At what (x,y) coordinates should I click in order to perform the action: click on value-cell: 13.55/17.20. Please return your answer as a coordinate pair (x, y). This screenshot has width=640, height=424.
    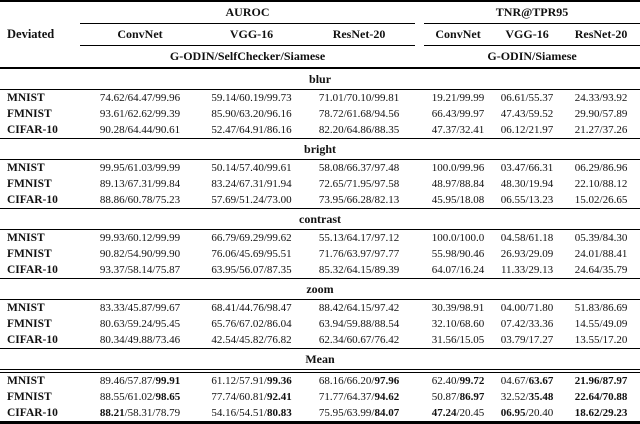
    Looking at the image, I should click on (601, 340).